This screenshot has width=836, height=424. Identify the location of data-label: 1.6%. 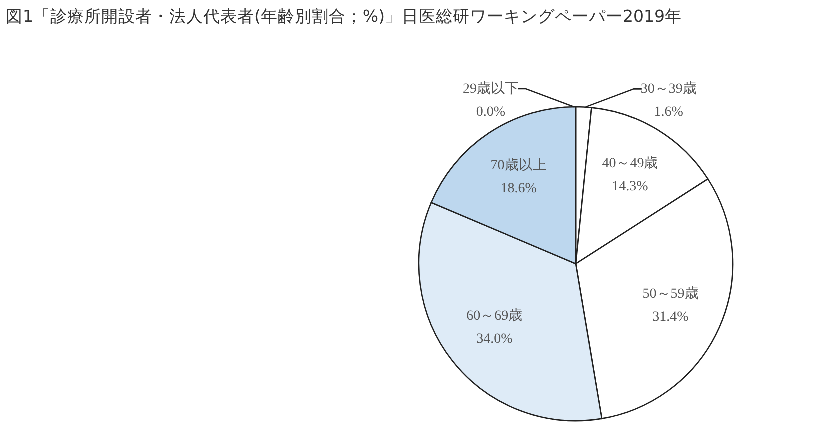
(669, 112).